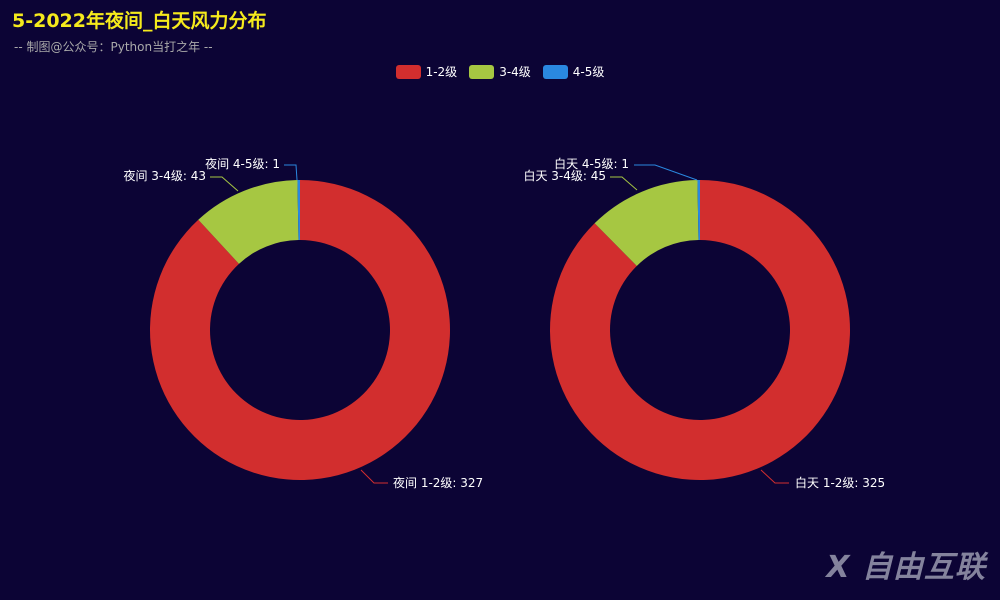 The height and width of the screenshot is (600, 1000). Describe the element at coordinates (840, 482) in the screenshot. I see `label-day-1-2: 白天 1-2级: 325` at that location.